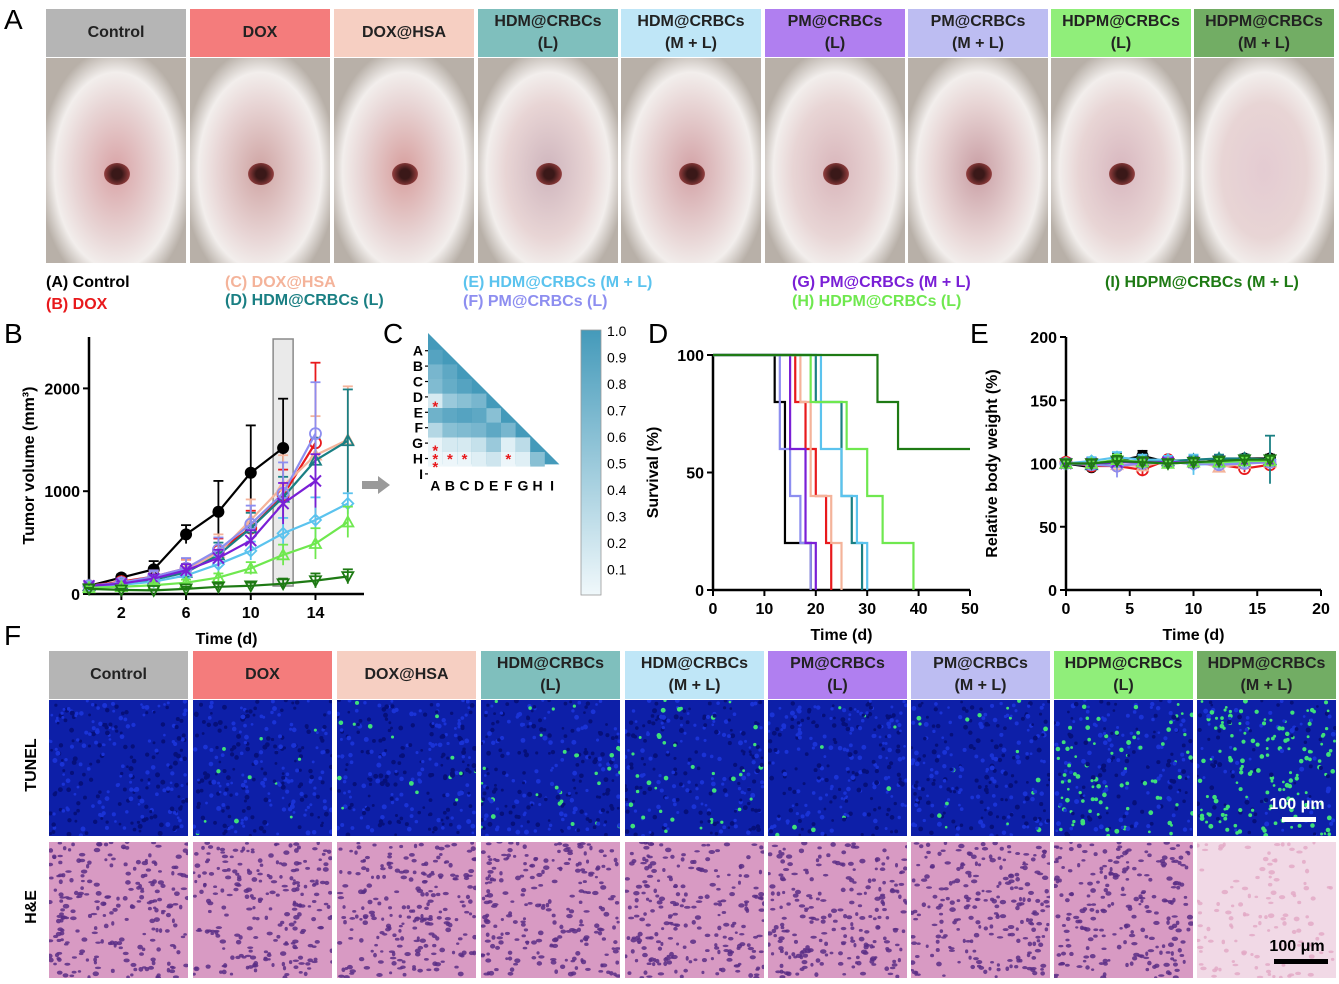 The image size is (1339, 984). What do you see at coordinates (260, 33) in the screenshot?
I see `header-group-1: DOX` at bounding box center [260, 33].